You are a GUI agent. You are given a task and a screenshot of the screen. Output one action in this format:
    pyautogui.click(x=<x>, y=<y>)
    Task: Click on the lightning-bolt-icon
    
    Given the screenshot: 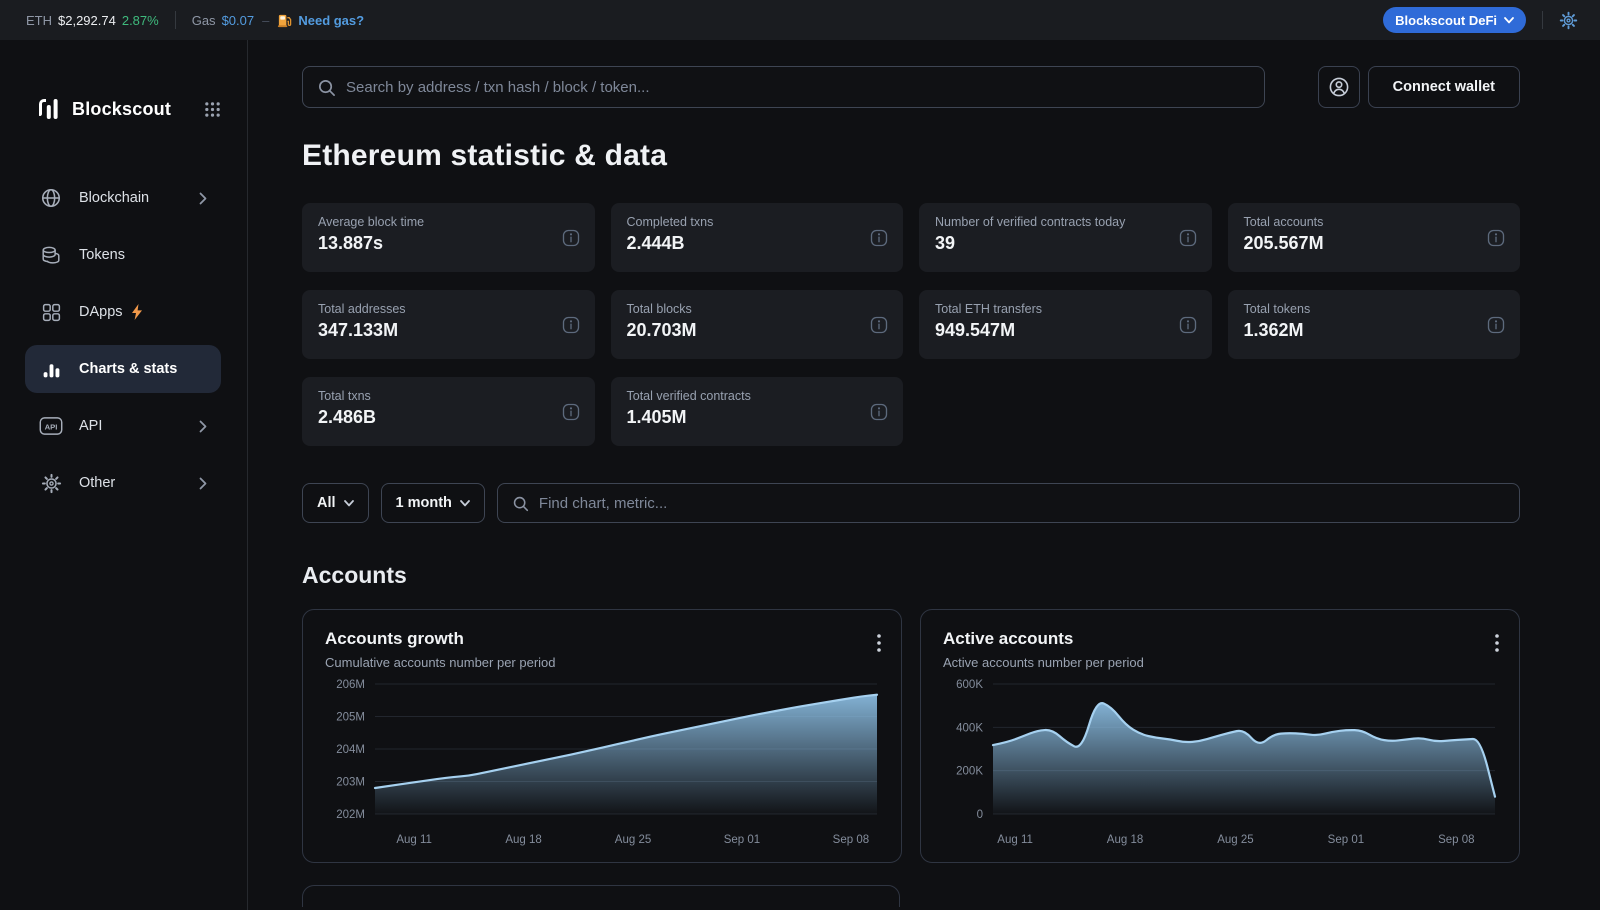 What is the action you would take?
    pyautogui.click(x=137, y=312)
    